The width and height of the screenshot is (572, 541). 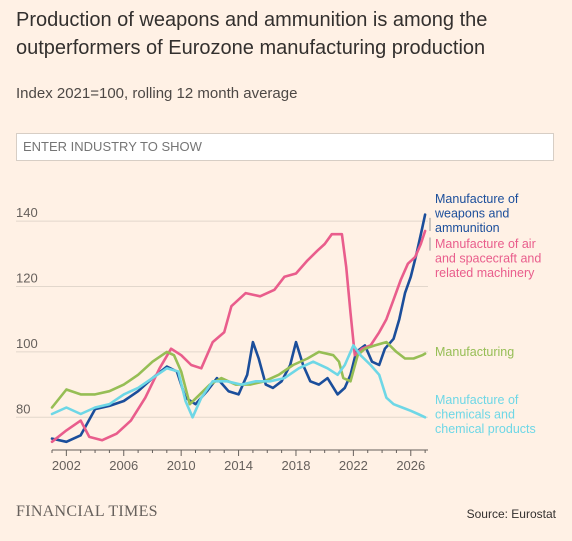 What do you see at coordinates (123, 465) in the screenshot?
I see `x-tick-label: 2006` at bounding box center [123, 465].